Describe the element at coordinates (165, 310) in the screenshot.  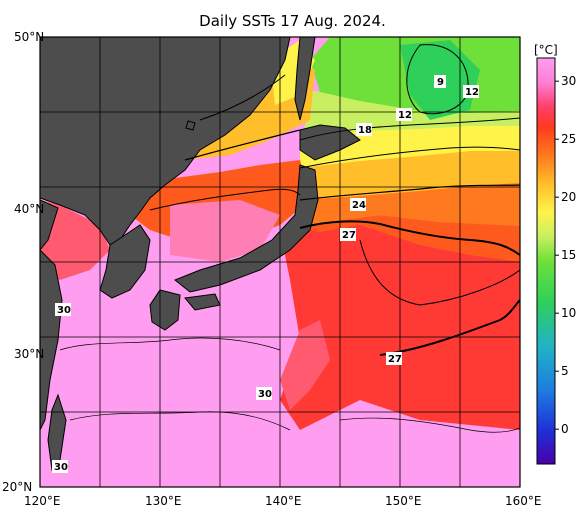
I see `kyushu` at that location.